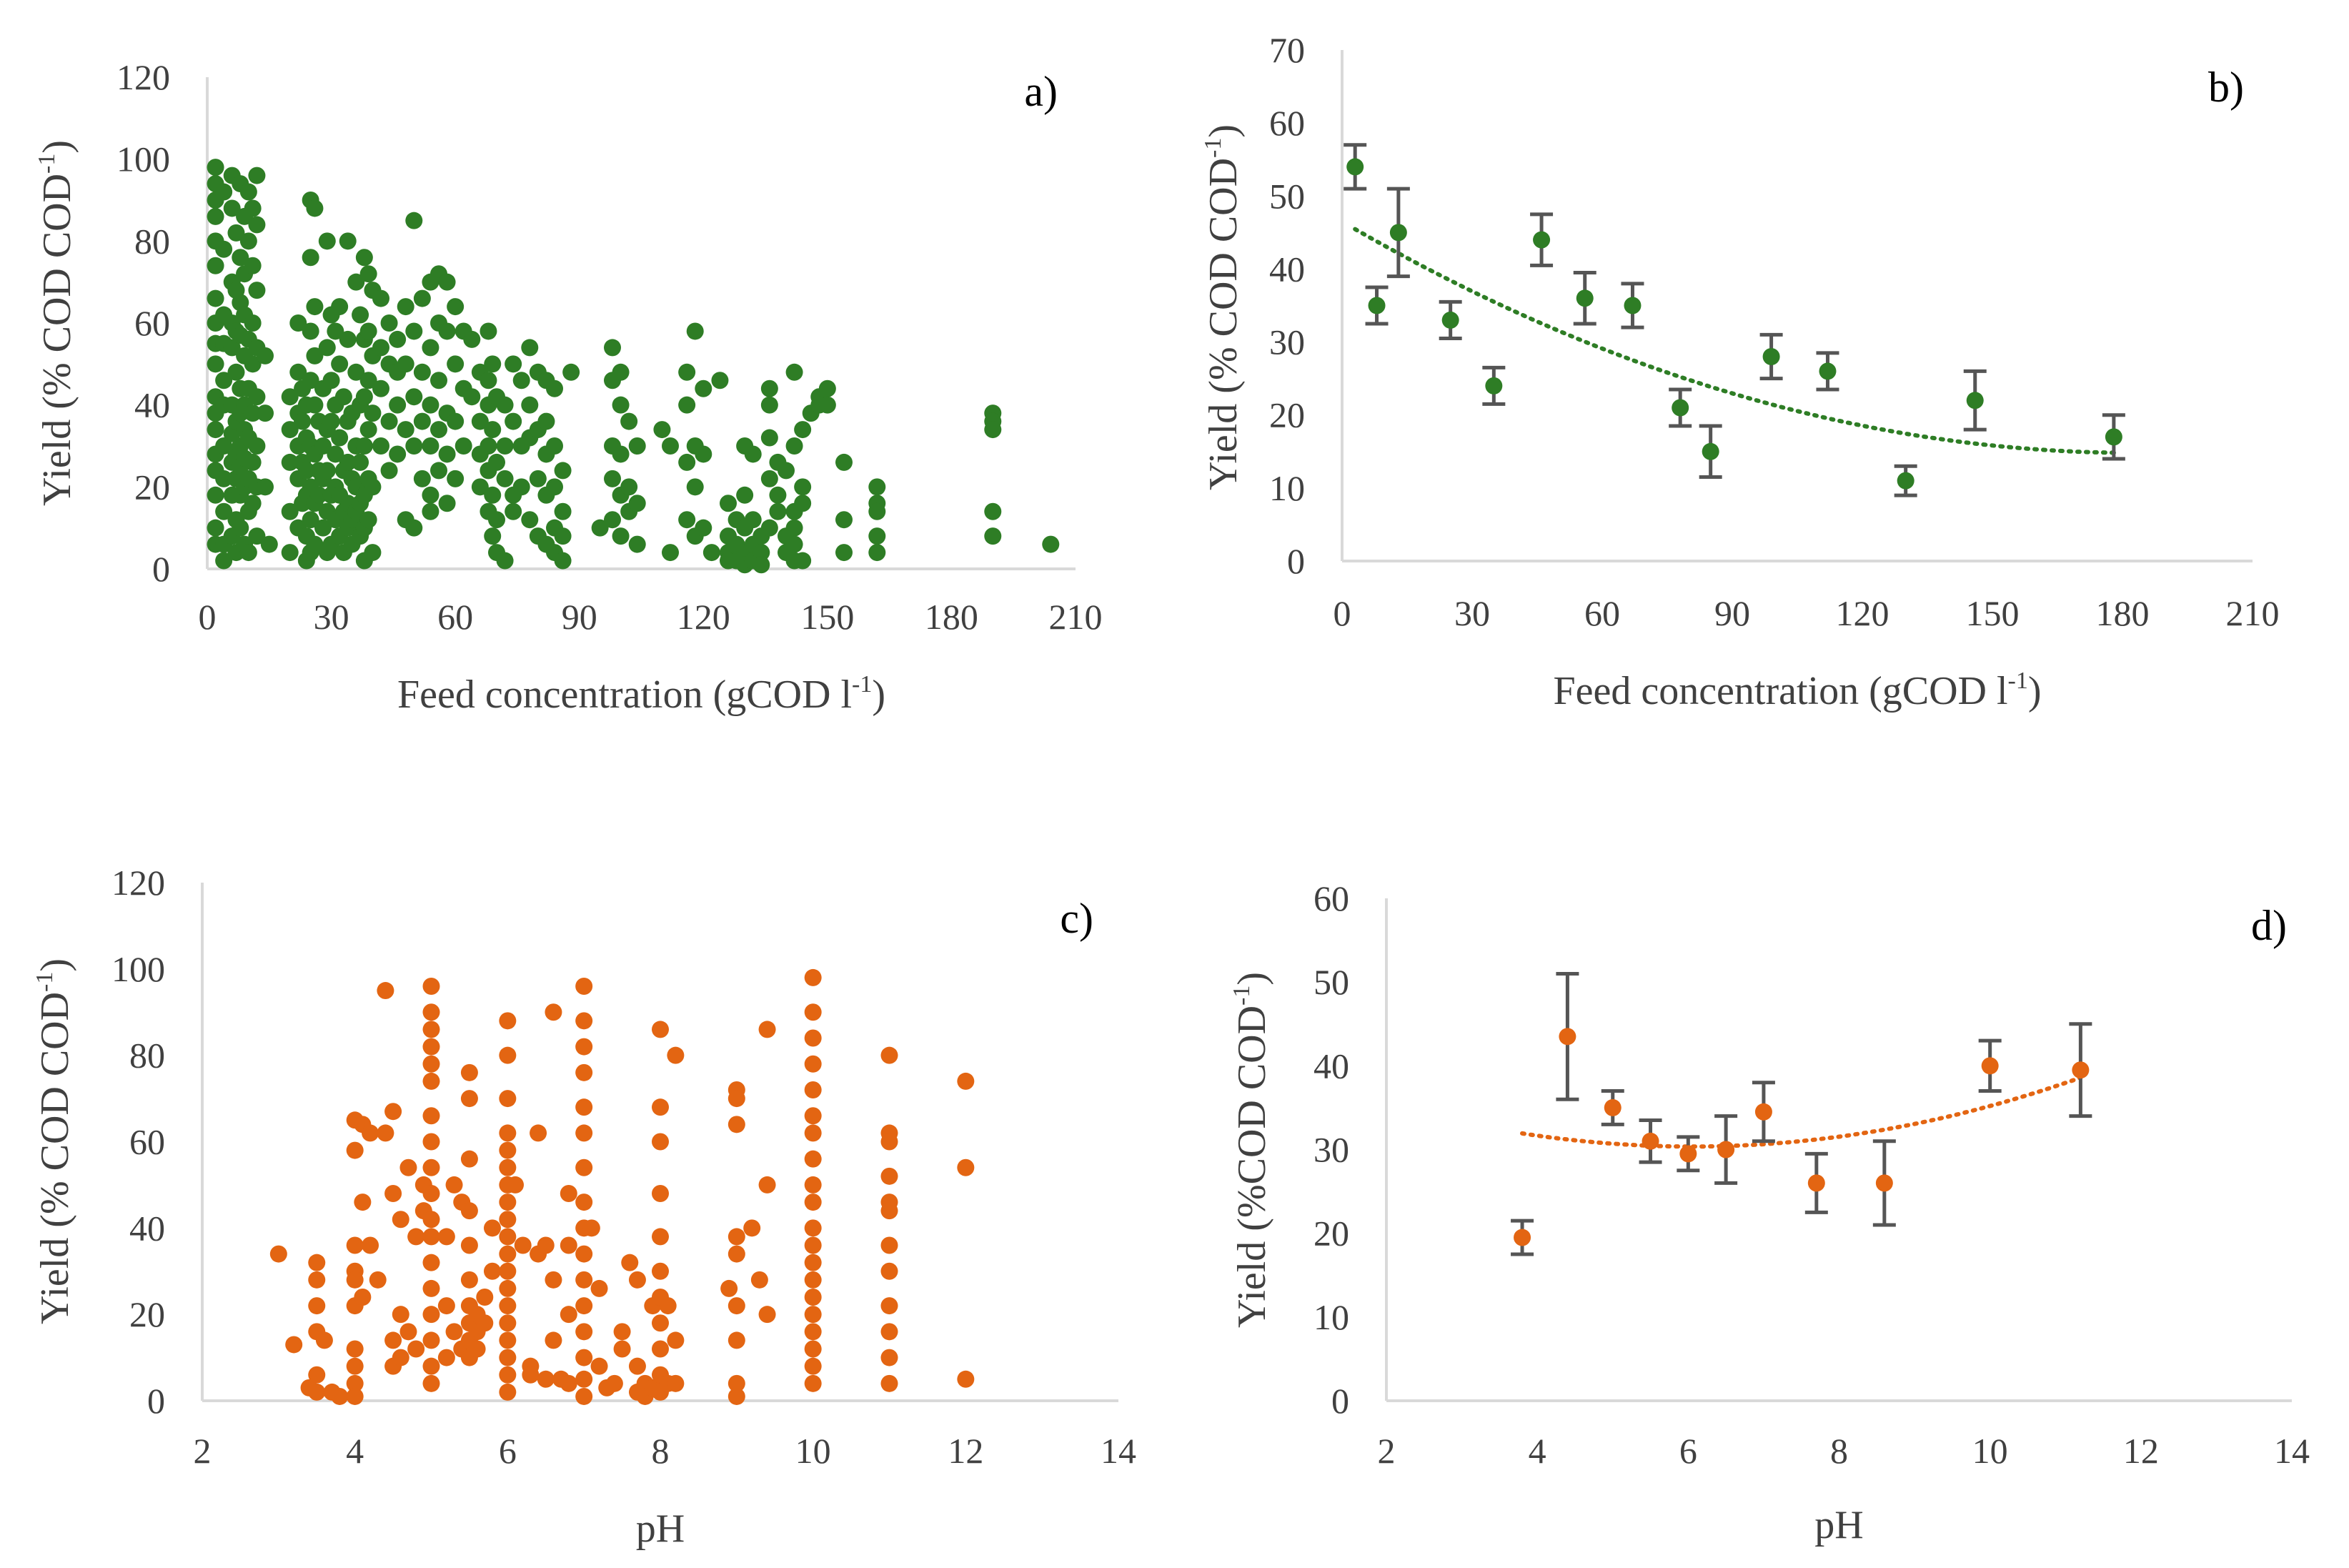 This screenshot has height=1568, width=2349. I want to click on x-tick-label: 60, so click(1602, 613).